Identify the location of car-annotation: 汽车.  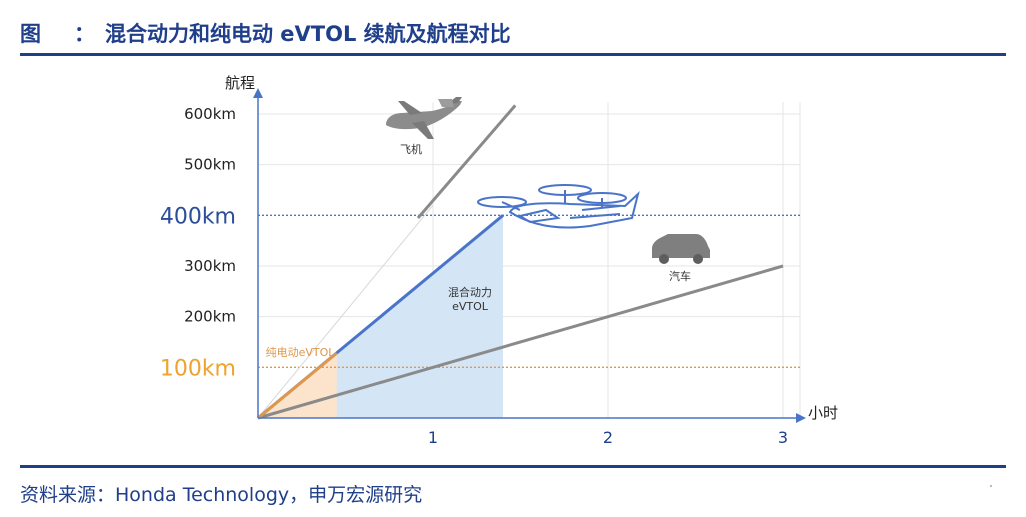
(680, 276).